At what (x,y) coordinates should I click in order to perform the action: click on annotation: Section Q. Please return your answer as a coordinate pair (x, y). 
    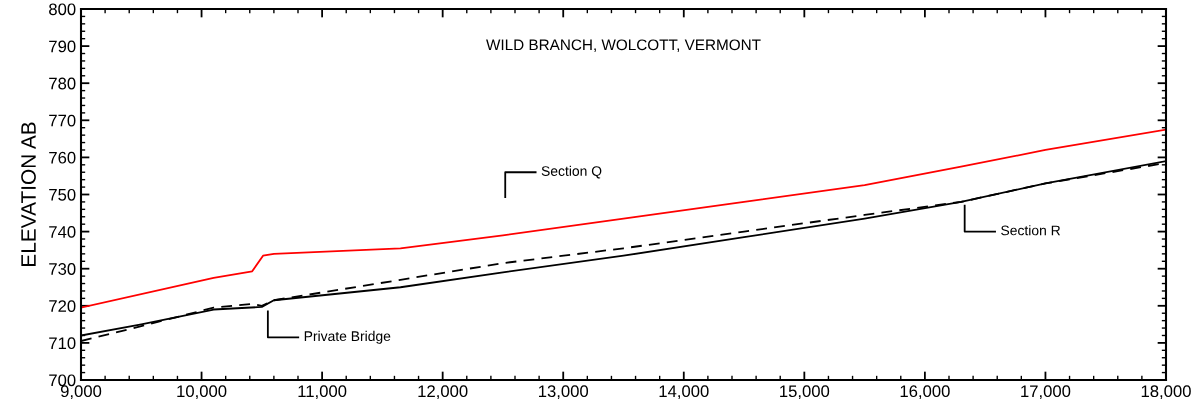
    Looking at the image, I should click on (571, 172).